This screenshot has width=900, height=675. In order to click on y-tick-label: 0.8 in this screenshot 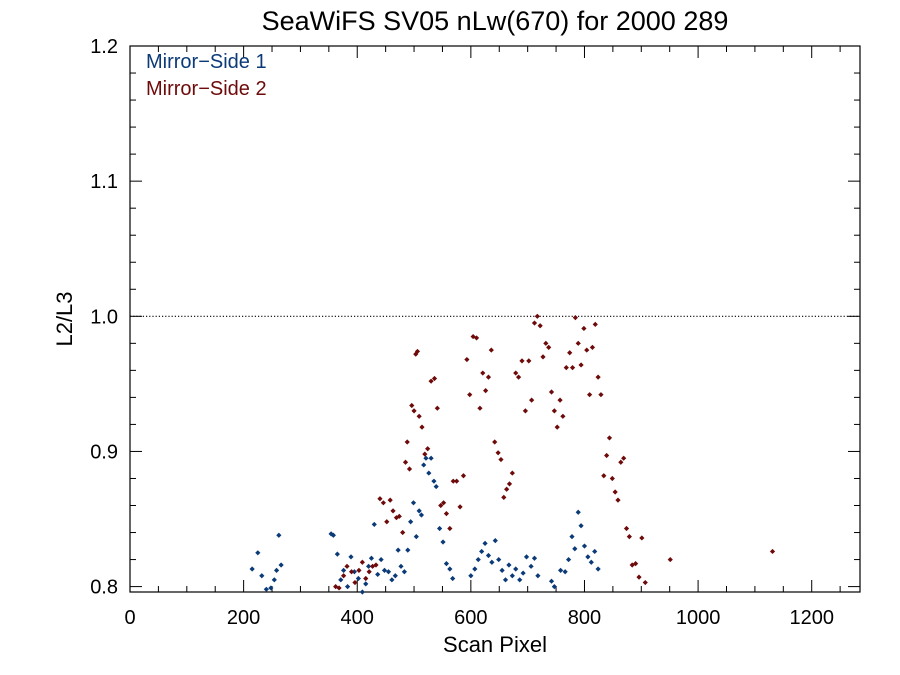, I will do `click(104, 588)`.